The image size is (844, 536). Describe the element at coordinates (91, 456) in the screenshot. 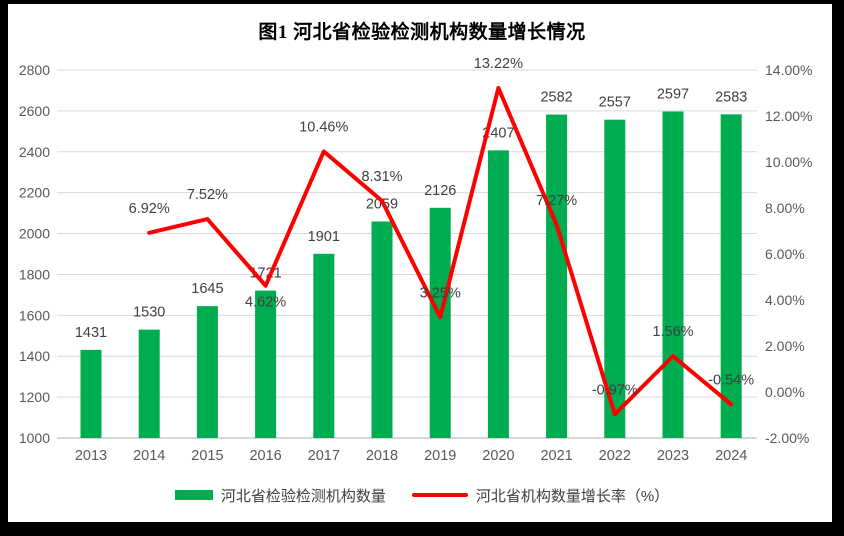

I see `x-axis-tick-label: 2013` at that location.